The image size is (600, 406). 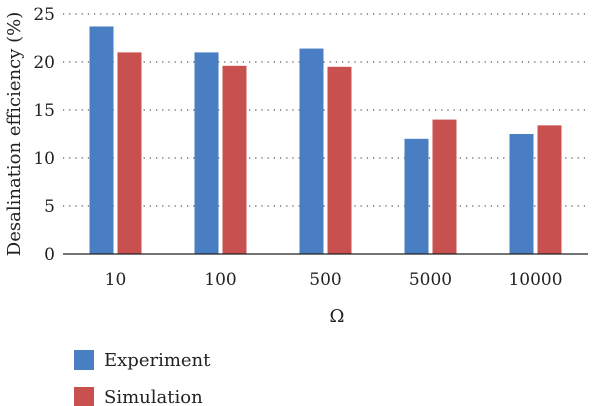 What do you see at coordinates (116, 280) in the screenshot?
I see `x-tick-label: 10` at bounding box center [116, 280].